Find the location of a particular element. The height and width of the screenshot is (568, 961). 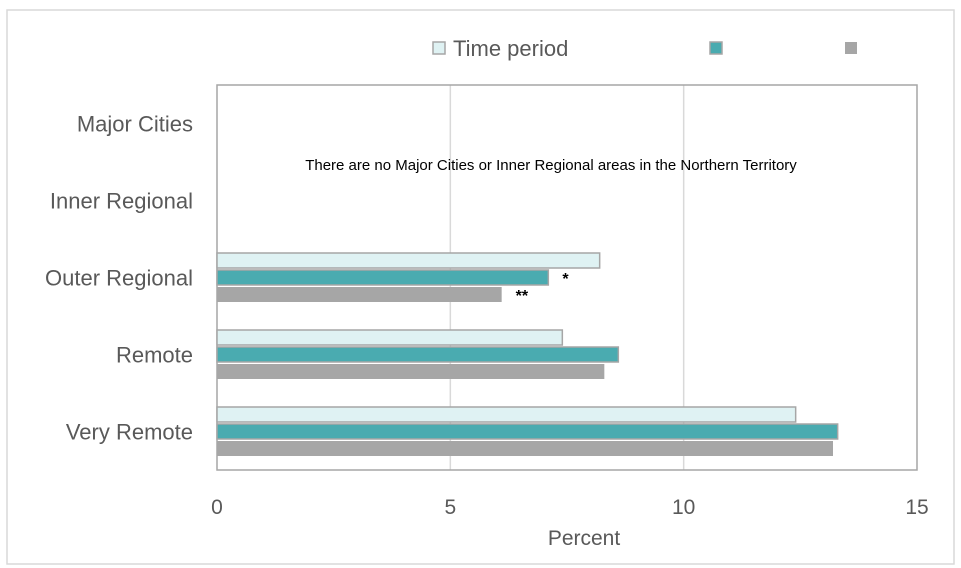

legend-label-1: Time period is located at coordinates (510, 48).